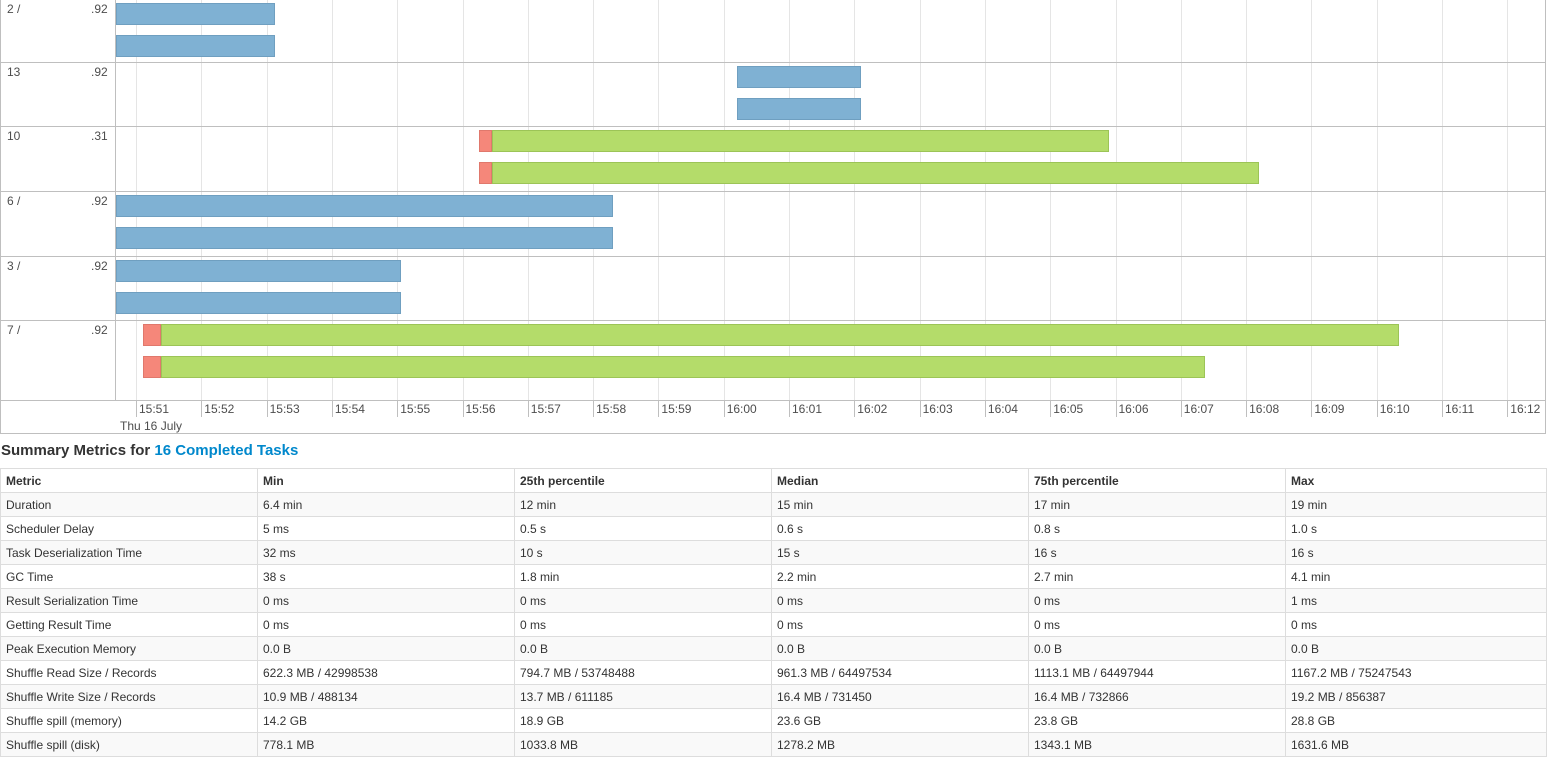 This screenshot has width=1554, height=764. Describe the element at coordinates (219, 409) in the screenshot. I see `axis-tick-label: 15:52` at that location.